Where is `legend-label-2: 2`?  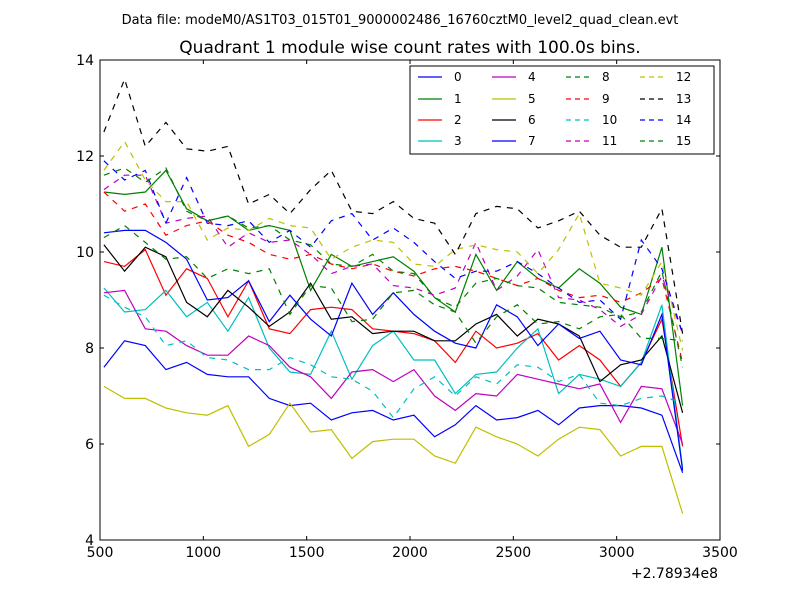
legend-label-2: 2 is located at coordinates (458, 120).